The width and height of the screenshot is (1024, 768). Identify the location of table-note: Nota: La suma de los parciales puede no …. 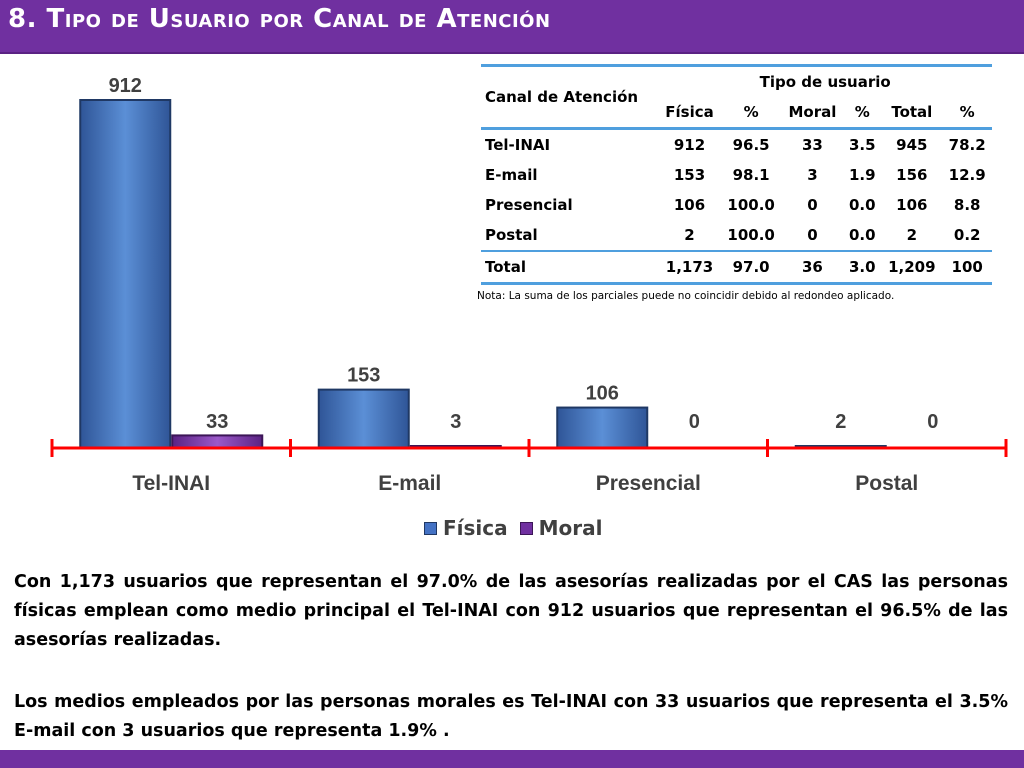
(686, 296).